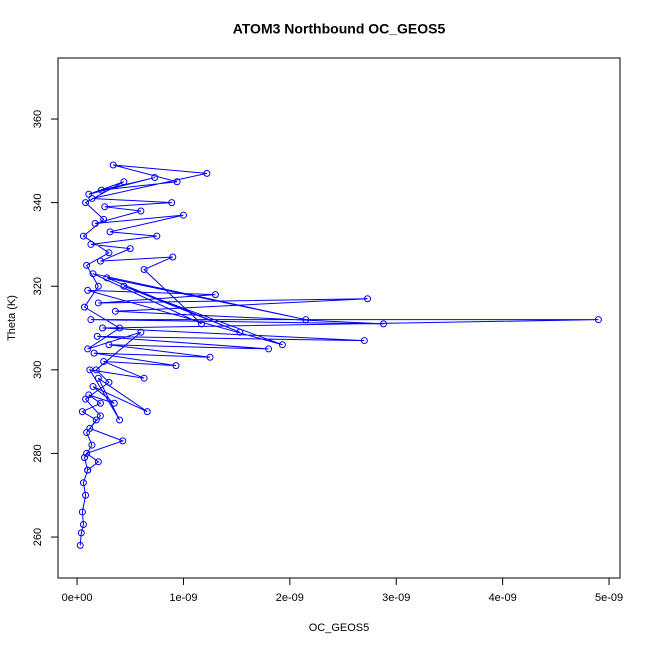 The height and width of the screenshot is (655, 650). What do you see at coordinates (503, 598) in the screenshot?
I see `x-tick-label: 4e-09` at bounding box center [503, 598].